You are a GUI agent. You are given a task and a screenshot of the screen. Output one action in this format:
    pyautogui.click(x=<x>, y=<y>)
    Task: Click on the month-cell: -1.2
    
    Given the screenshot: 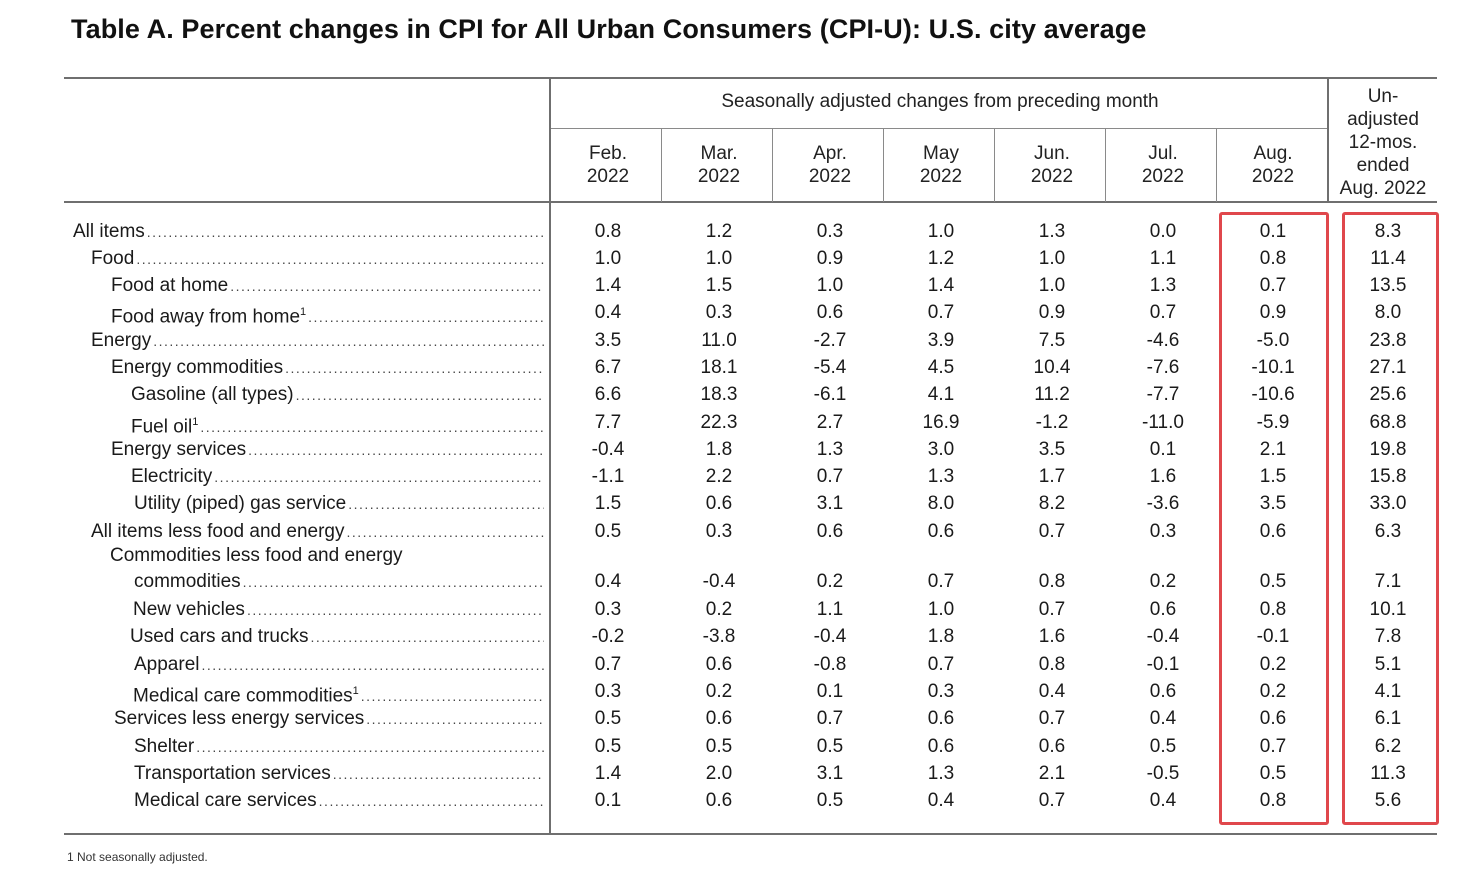 What is the action you would take?
    pyautogui.click(x=1052, y=422)
    